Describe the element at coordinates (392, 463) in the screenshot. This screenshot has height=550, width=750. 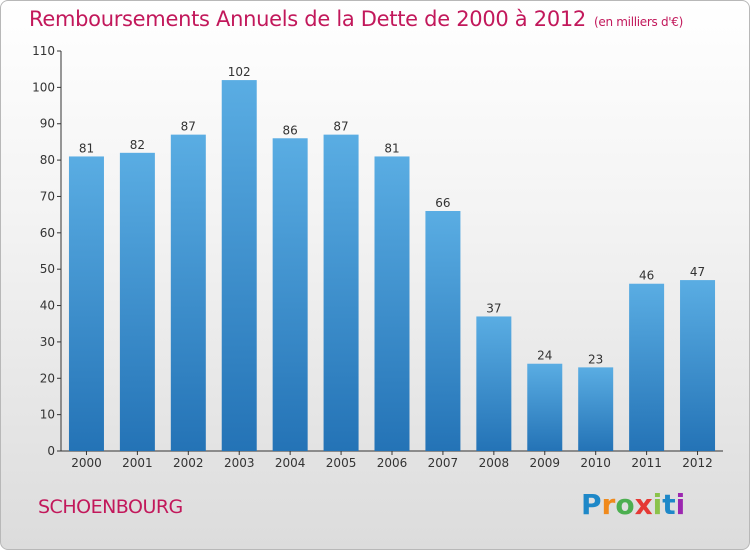
I see `x-tick-label: 2006` at that location.